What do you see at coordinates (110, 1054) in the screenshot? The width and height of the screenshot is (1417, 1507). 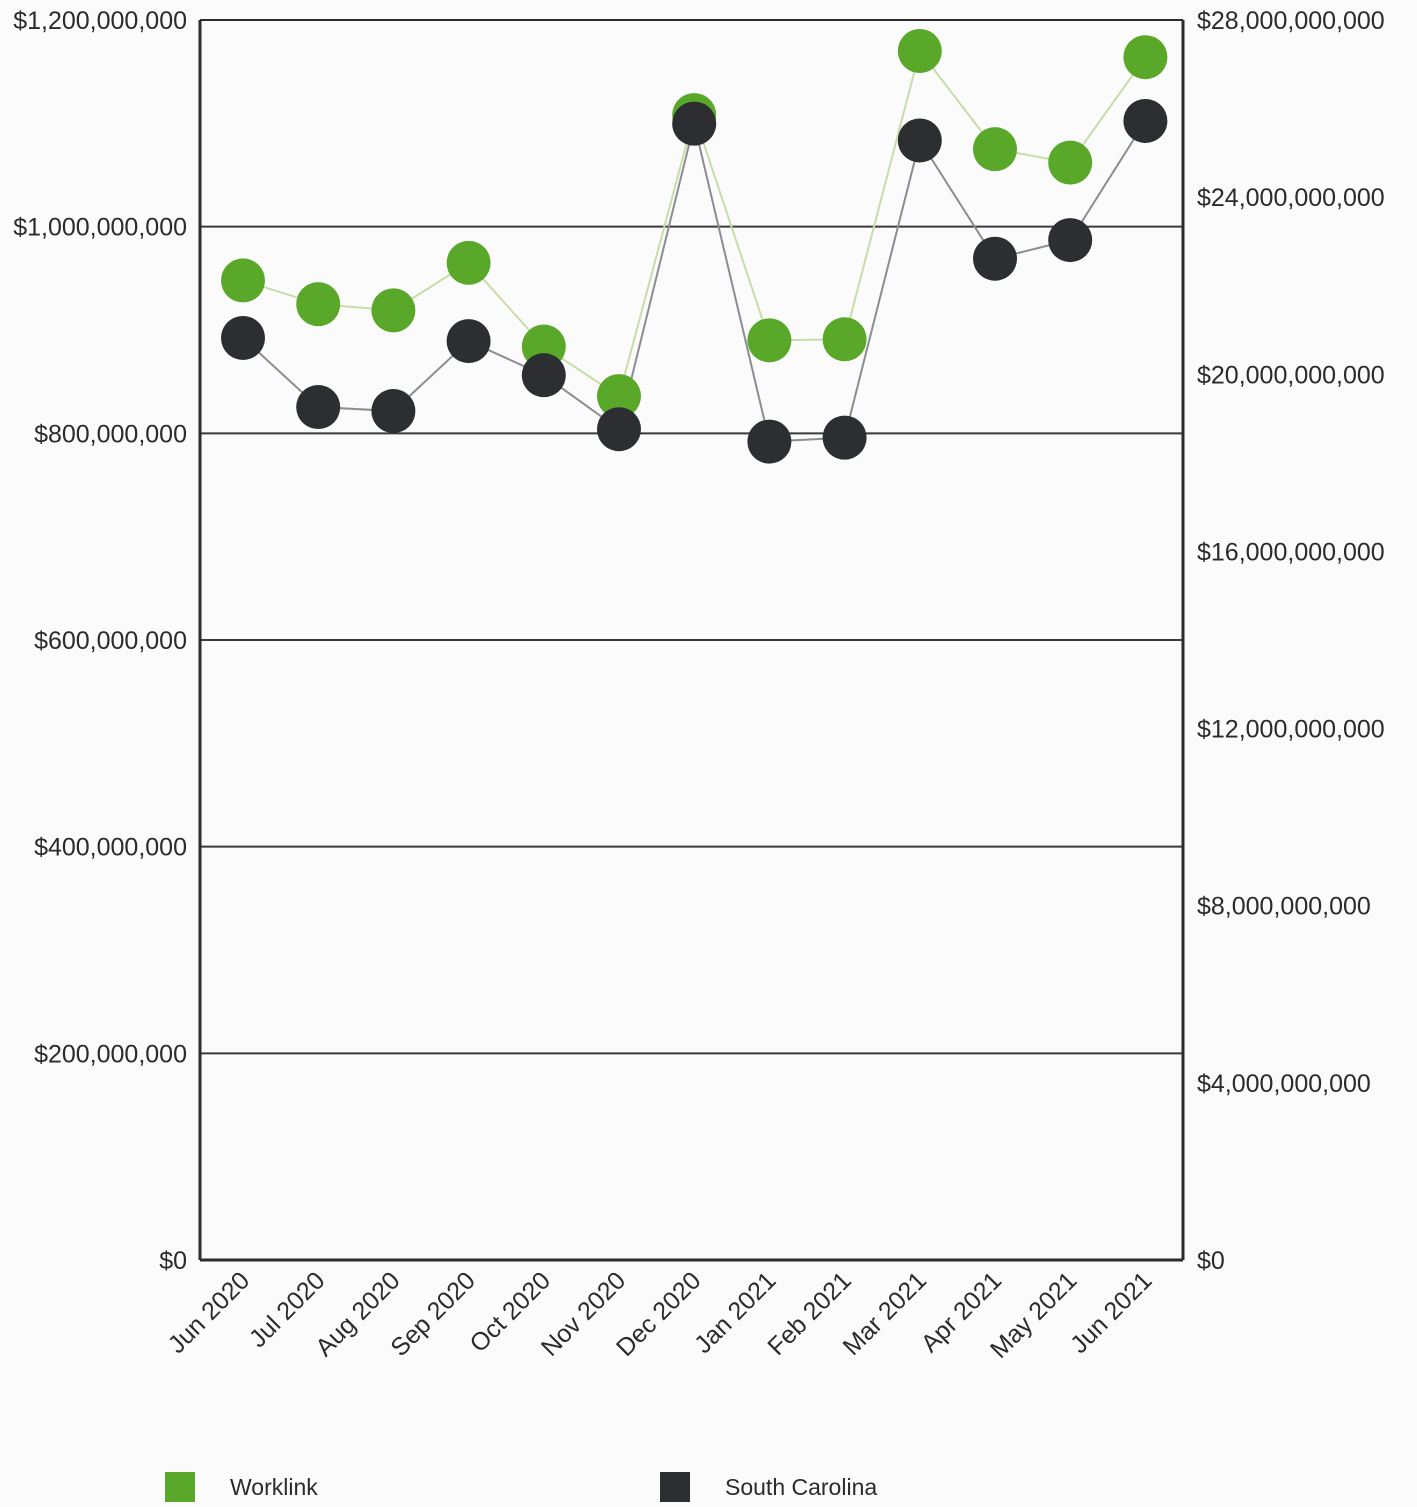 I see `left-axis-tick-label: $200,000,000` at bounding box center [110, 1054].